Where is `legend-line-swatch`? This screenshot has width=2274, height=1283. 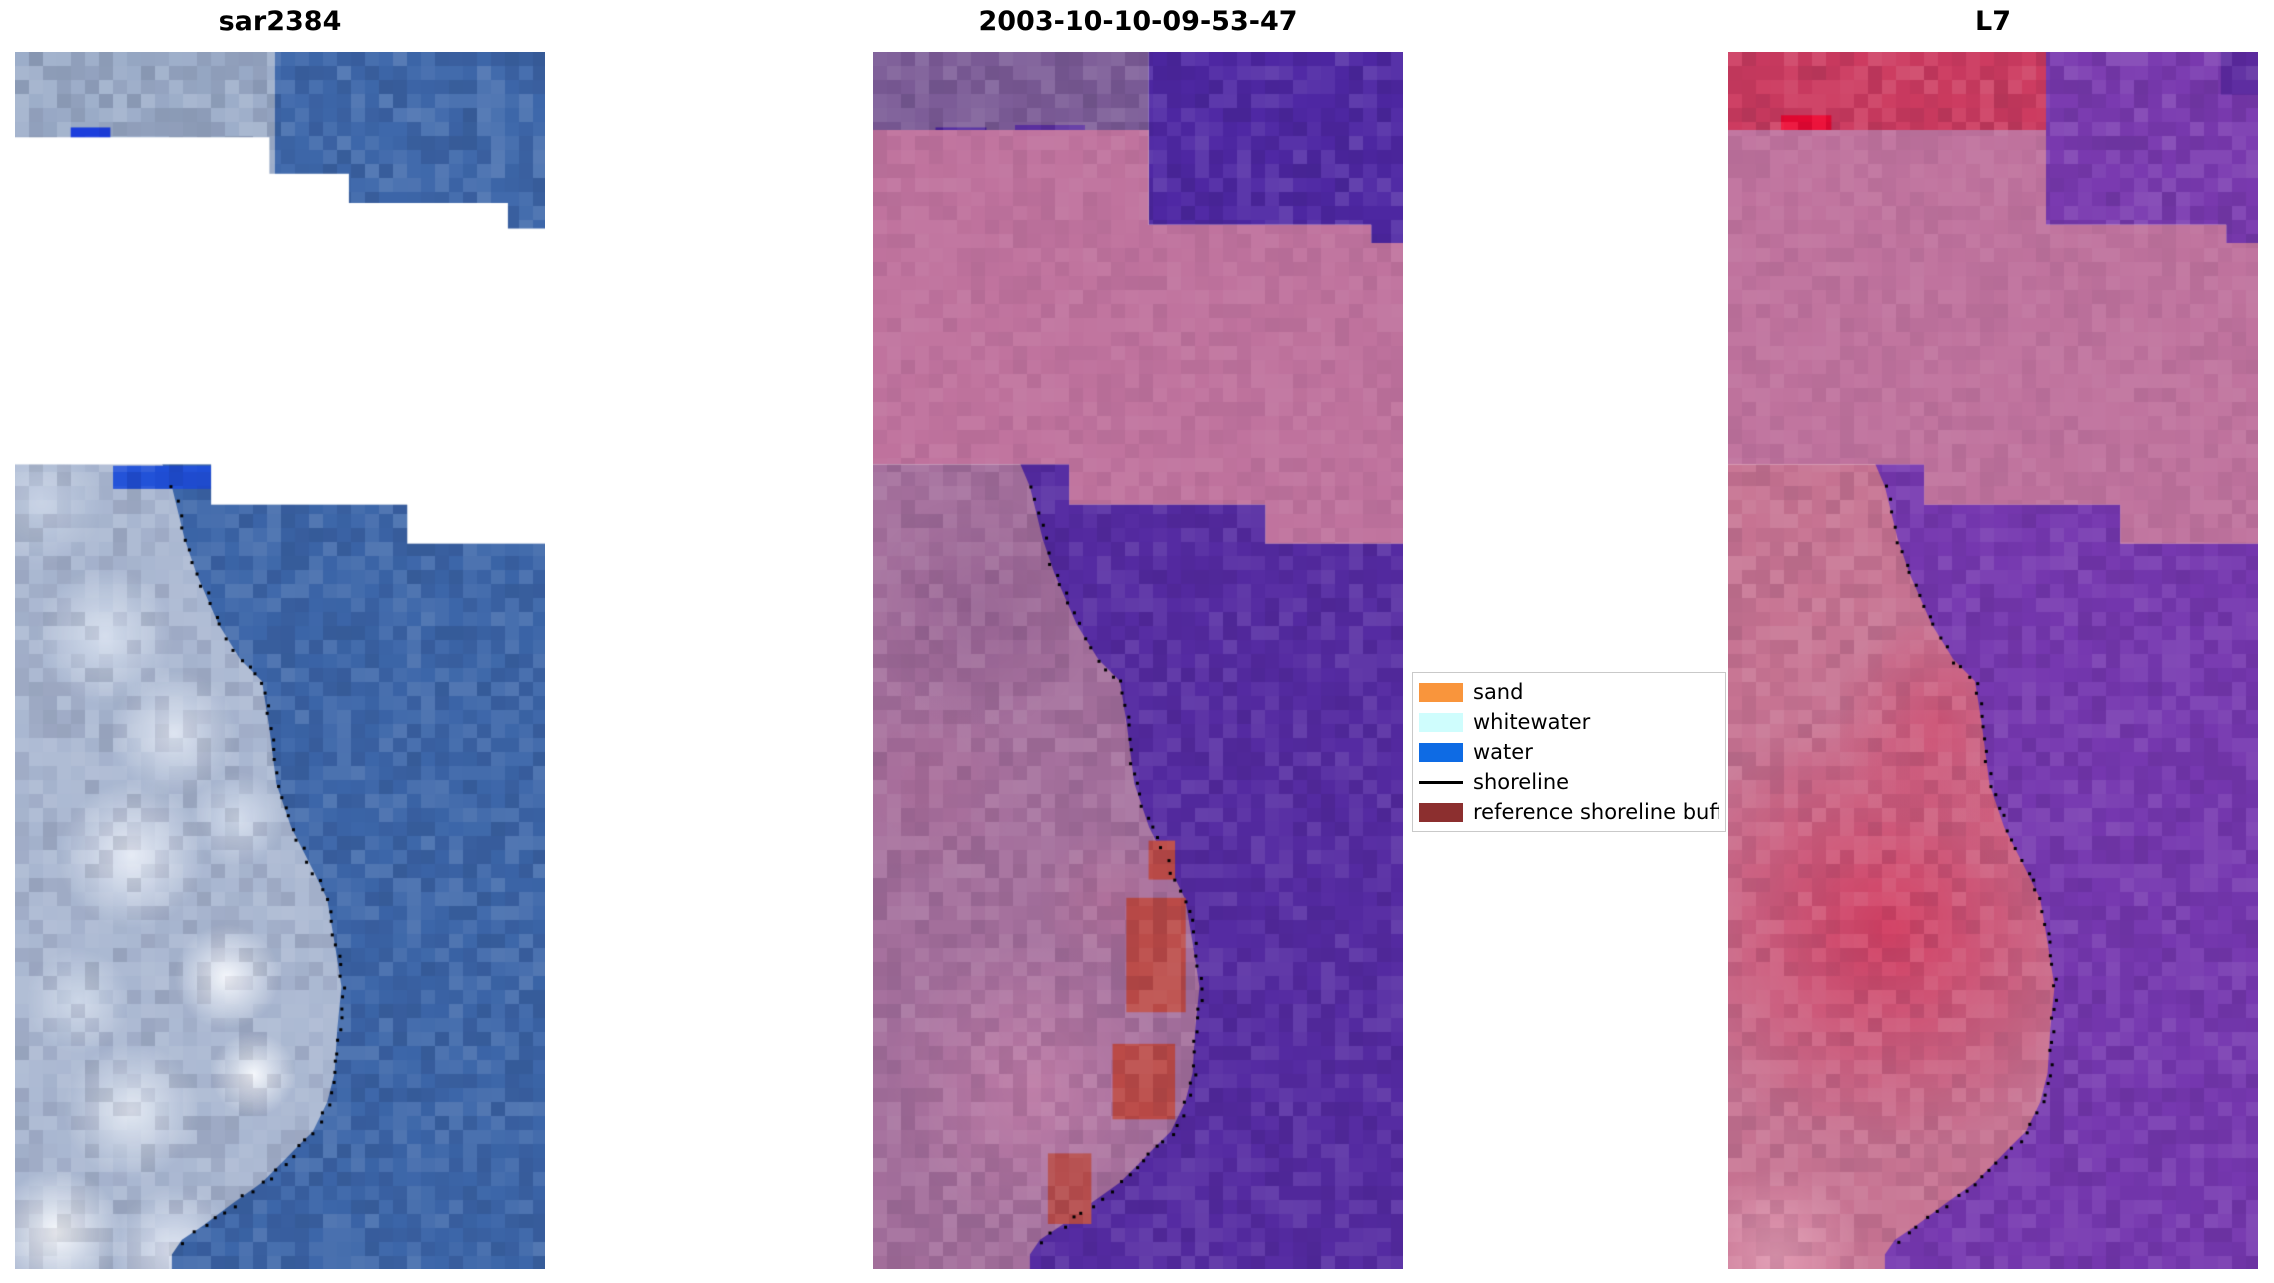 legend-line-swatch is located at coordinates (1441, 782).